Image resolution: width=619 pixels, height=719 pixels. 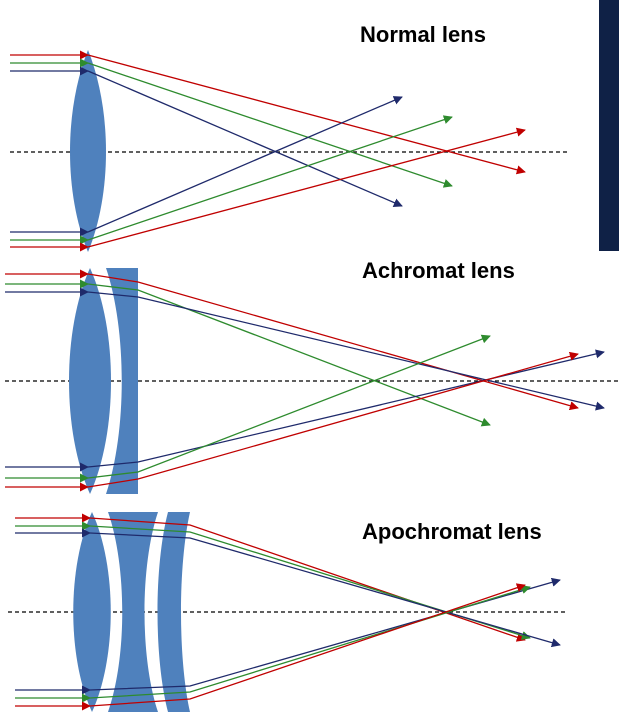 I want to click on panel-title-achromat: Achromat lens, so click(x=438, y=270).